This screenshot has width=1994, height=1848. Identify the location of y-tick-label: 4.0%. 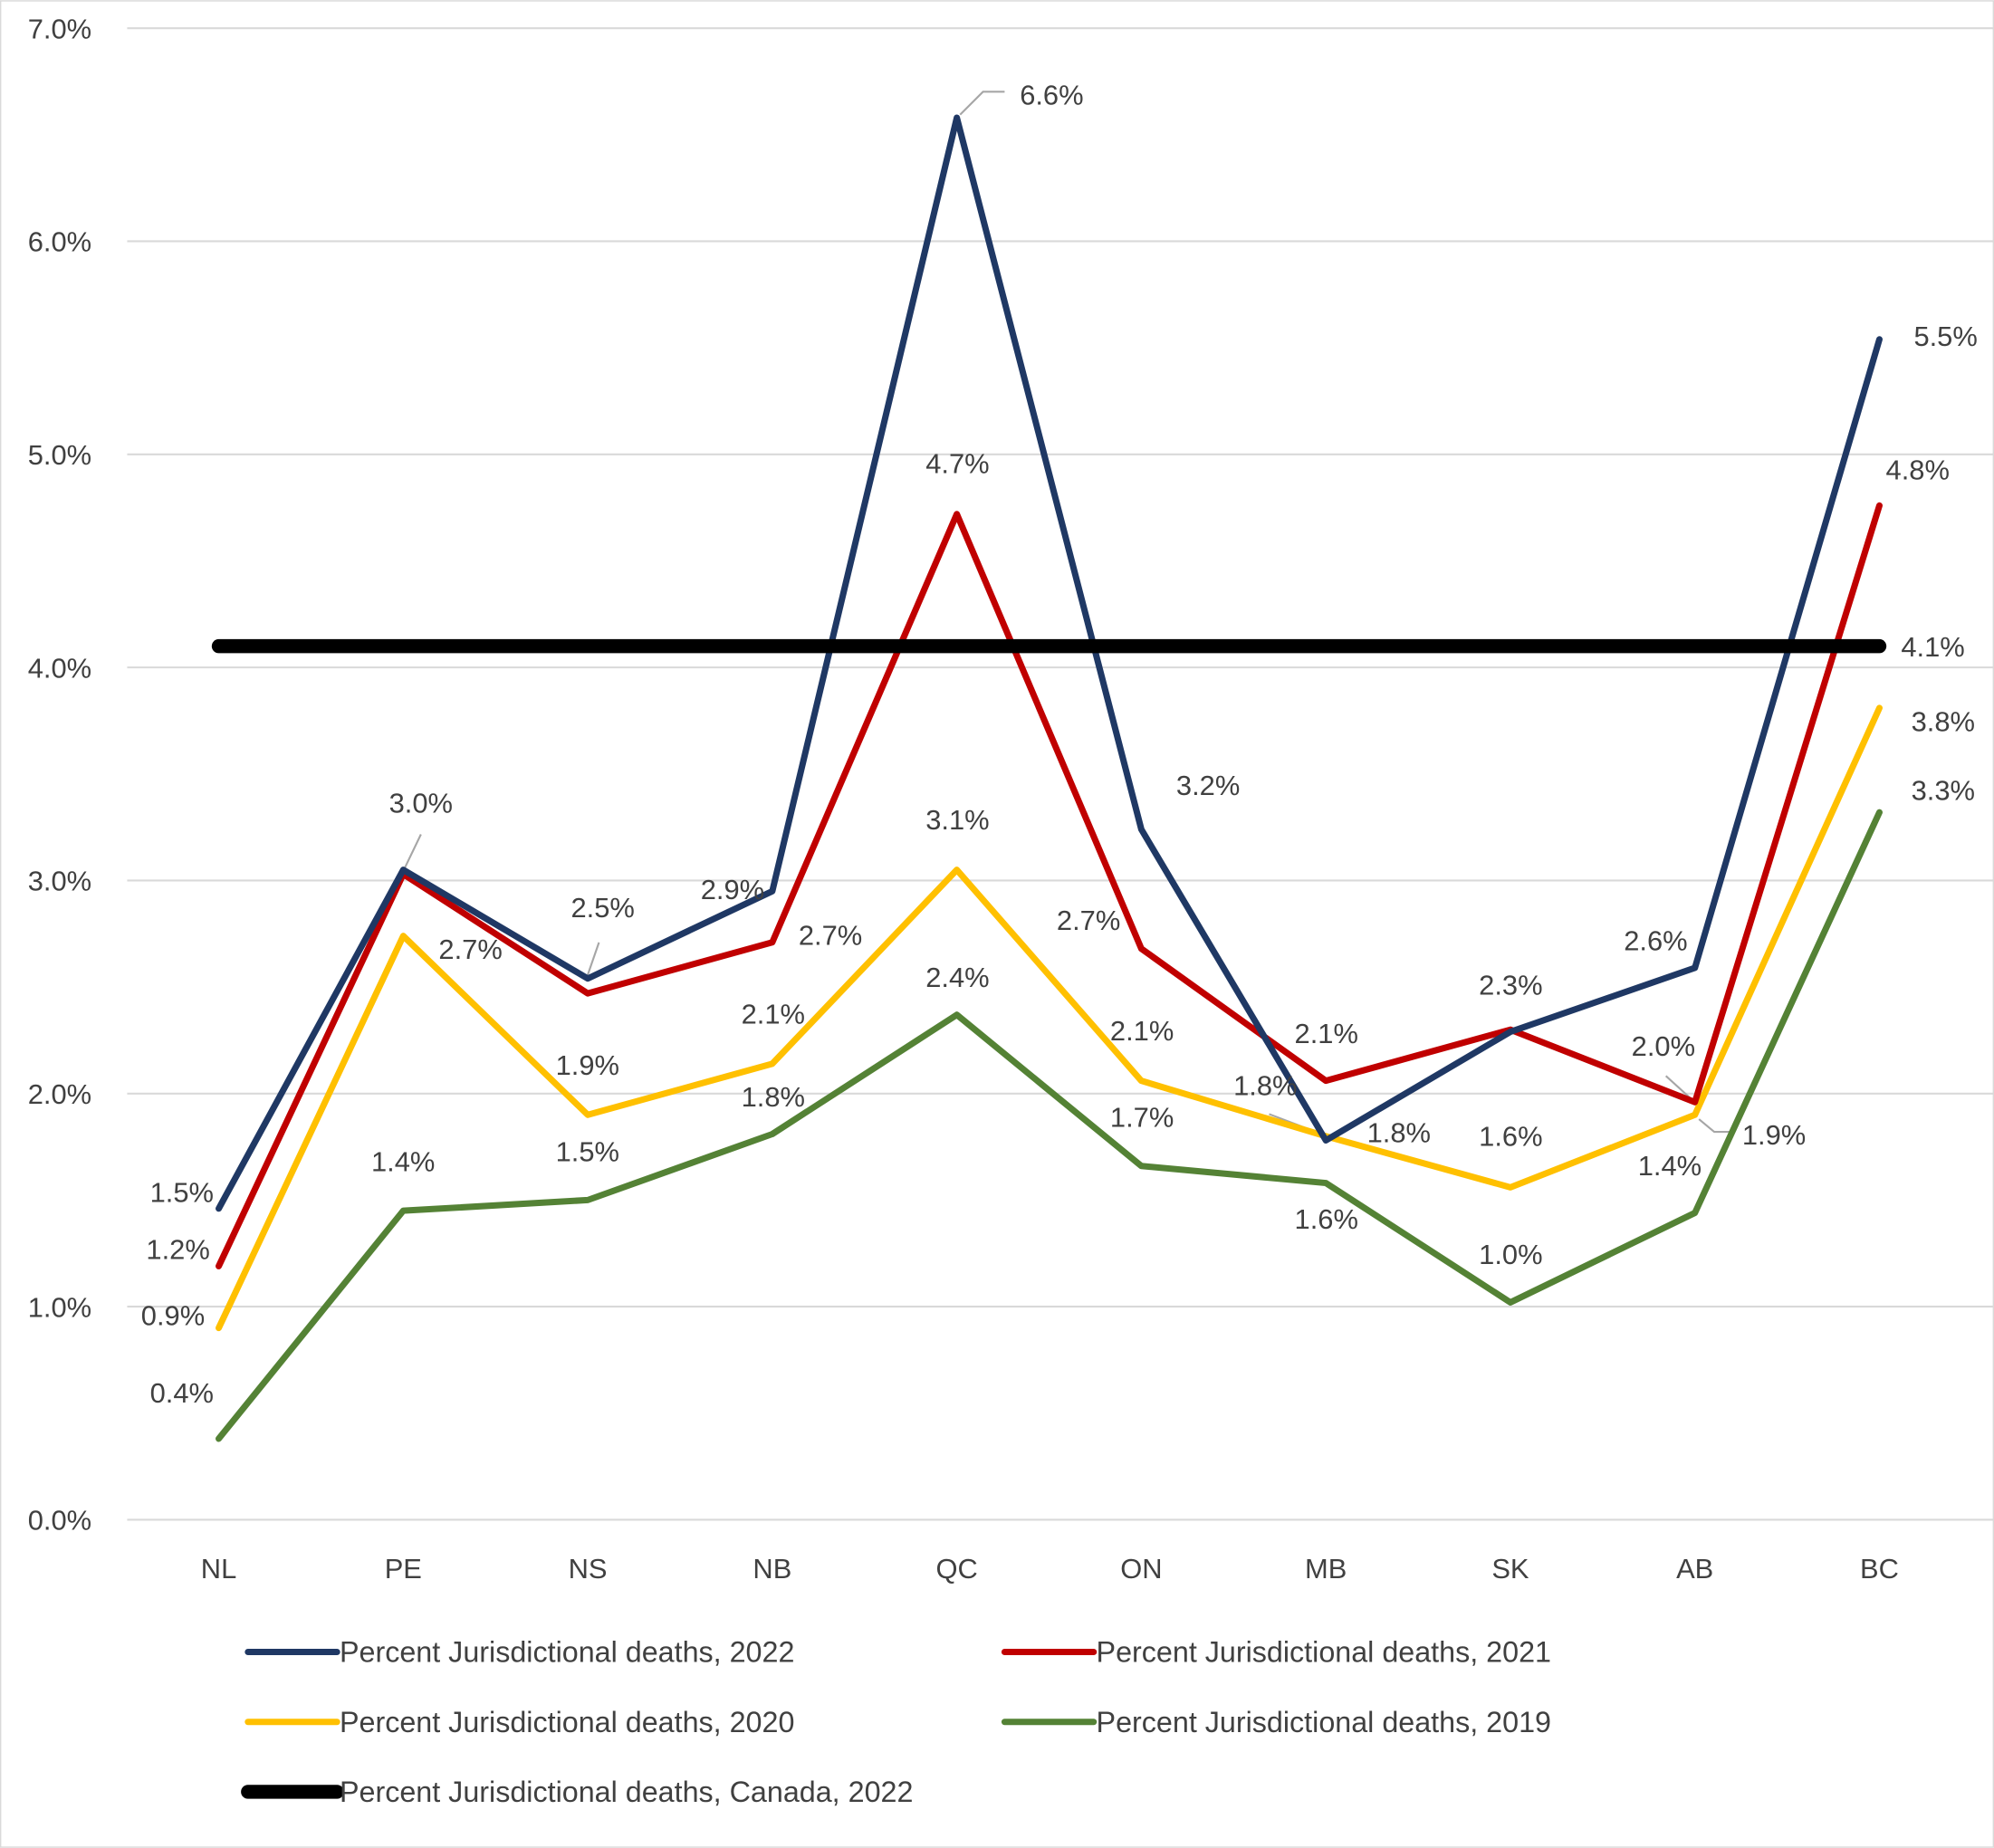
(60, 668).